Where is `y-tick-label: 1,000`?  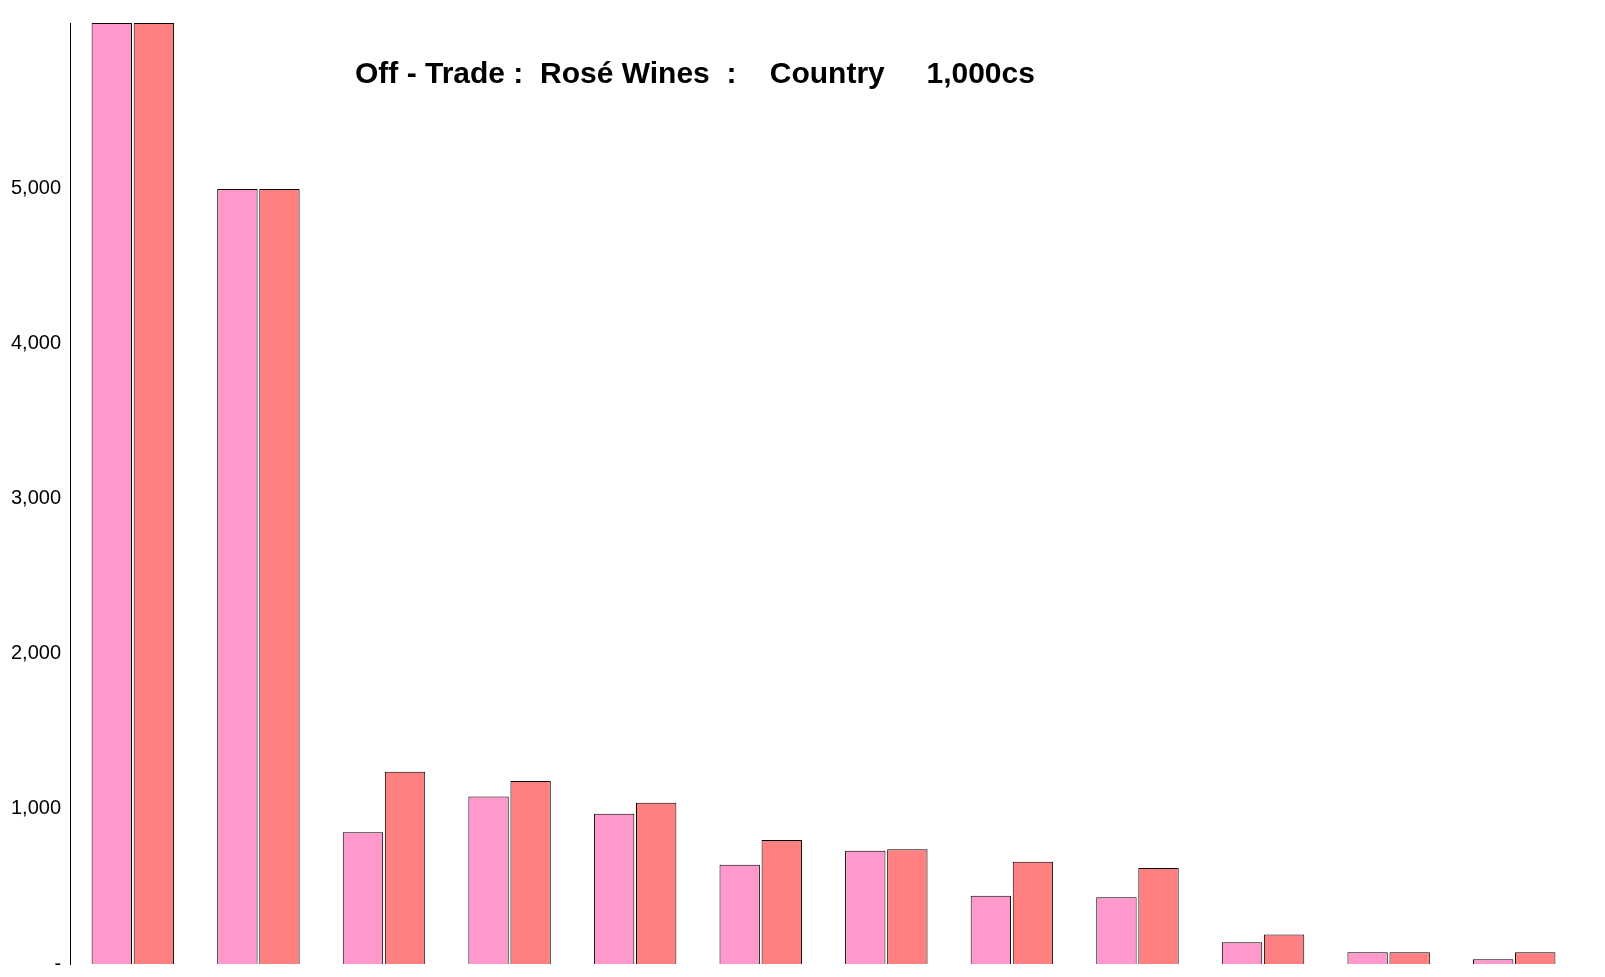
y-tick-label: 1,000 is located at coordinates (36, 807).